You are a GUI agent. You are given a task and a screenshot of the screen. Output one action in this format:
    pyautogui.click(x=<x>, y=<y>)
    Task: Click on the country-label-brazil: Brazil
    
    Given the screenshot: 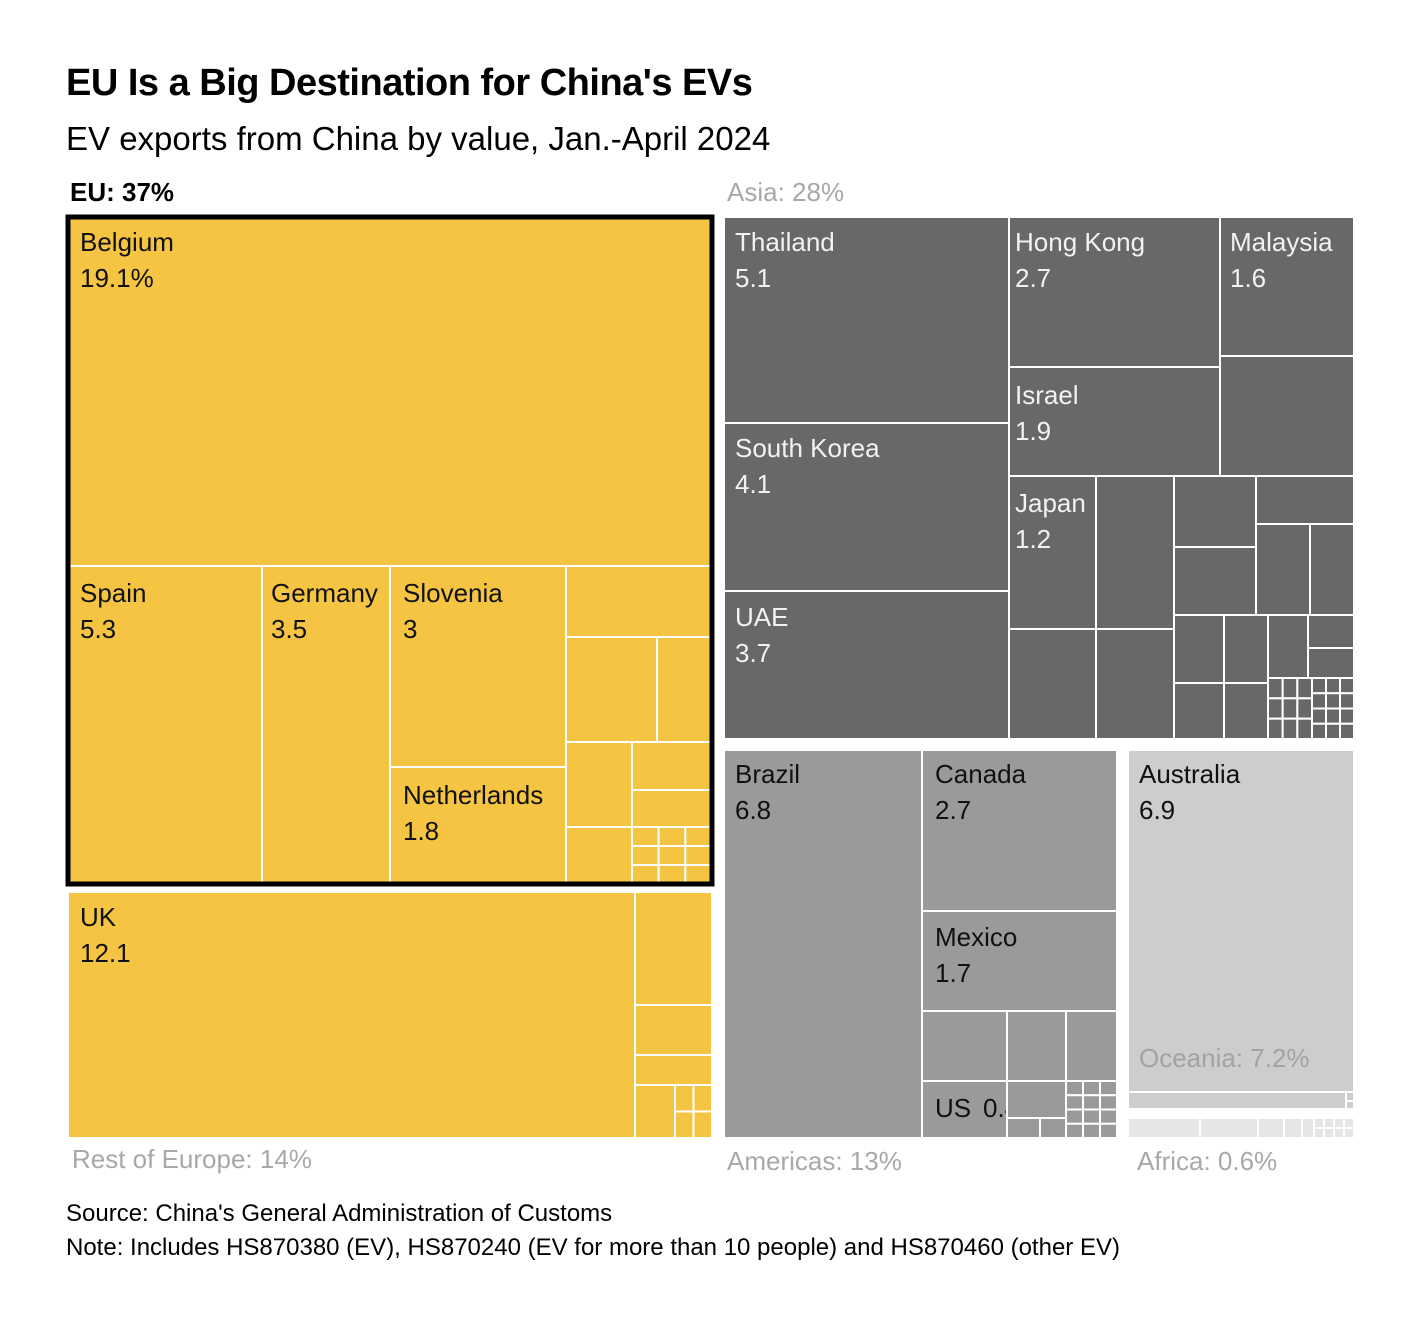 What is the action you would take?
    pyautogui.click(x=767, y=774)
    